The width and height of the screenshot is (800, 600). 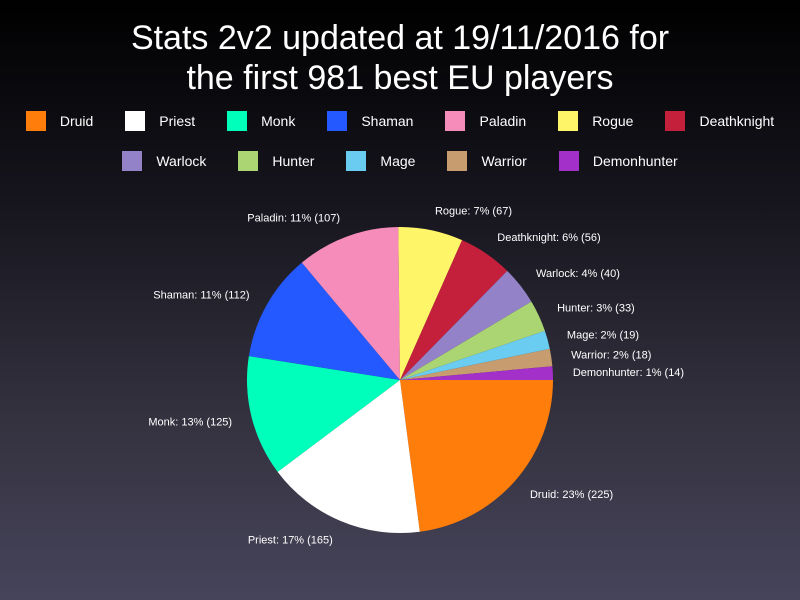 I want to click on legend-swatch-paladin, so click(x=455, y=121).